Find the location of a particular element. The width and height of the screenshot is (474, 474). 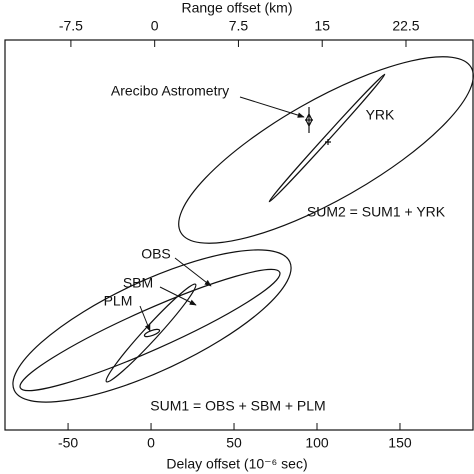

x2-tick-label: 22.5 is located at coordinates (405, 26).